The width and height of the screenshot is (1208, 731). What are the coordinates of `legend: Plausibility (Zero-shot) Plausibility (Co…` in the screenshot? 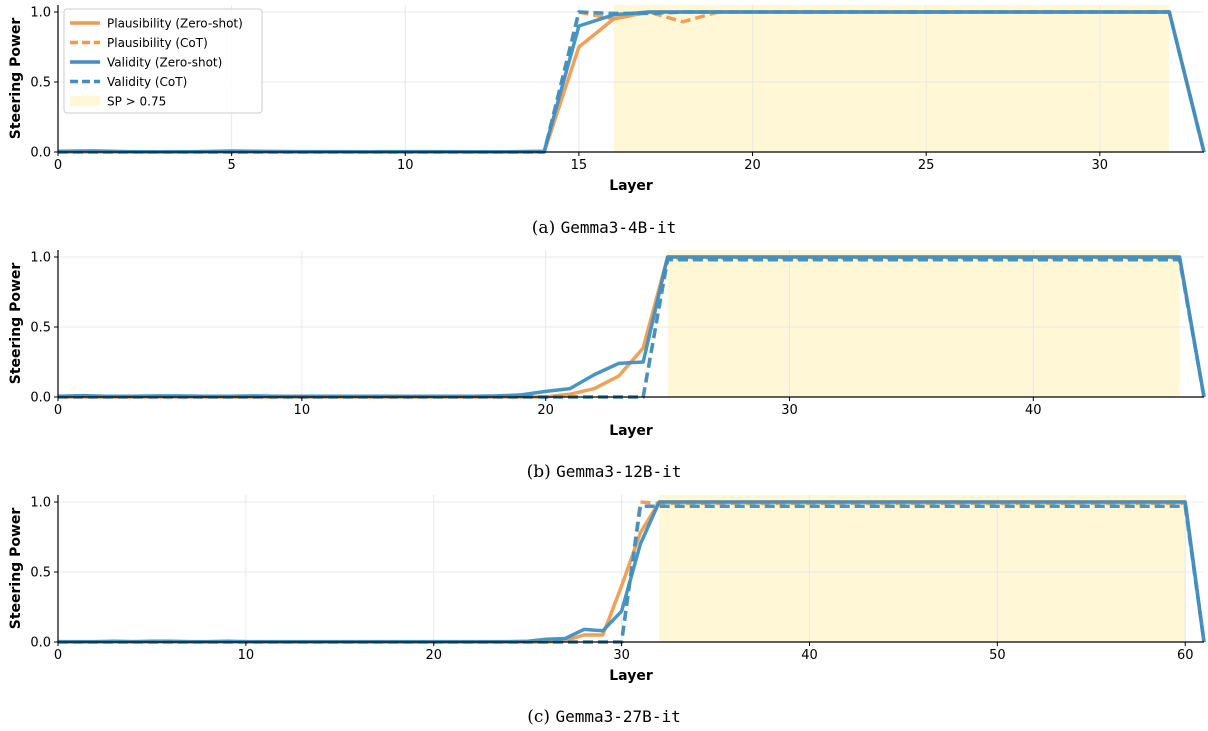 It's located at (163, 61).